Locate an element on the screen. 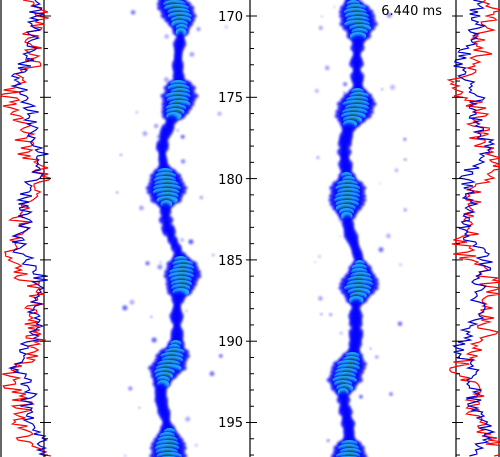 The image size is (500, 457). right-profile-panel is located at coordinates (473, 228).